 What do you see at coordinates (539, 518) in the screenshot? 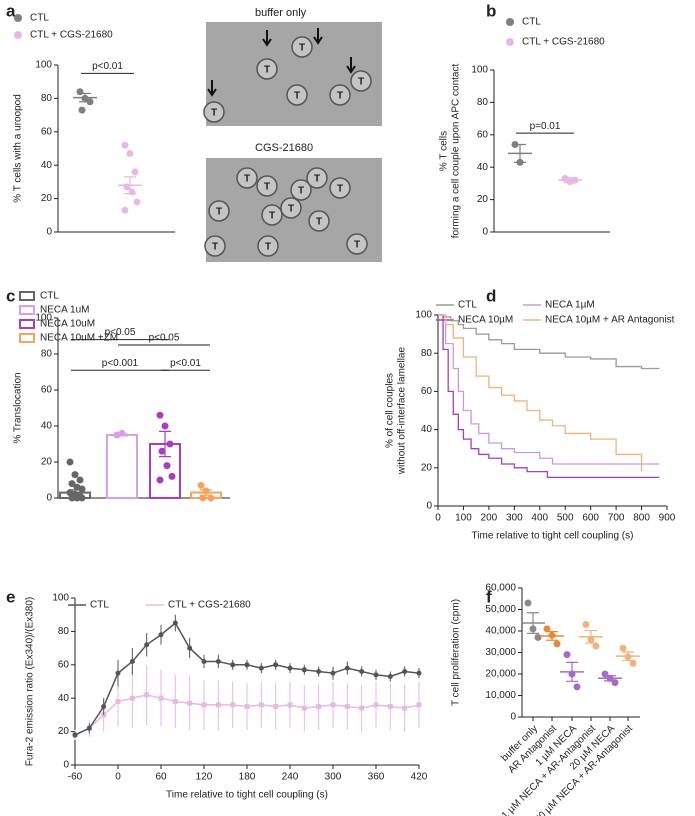
I see `x-tick-label: 400` at bounding box center [539, 518].